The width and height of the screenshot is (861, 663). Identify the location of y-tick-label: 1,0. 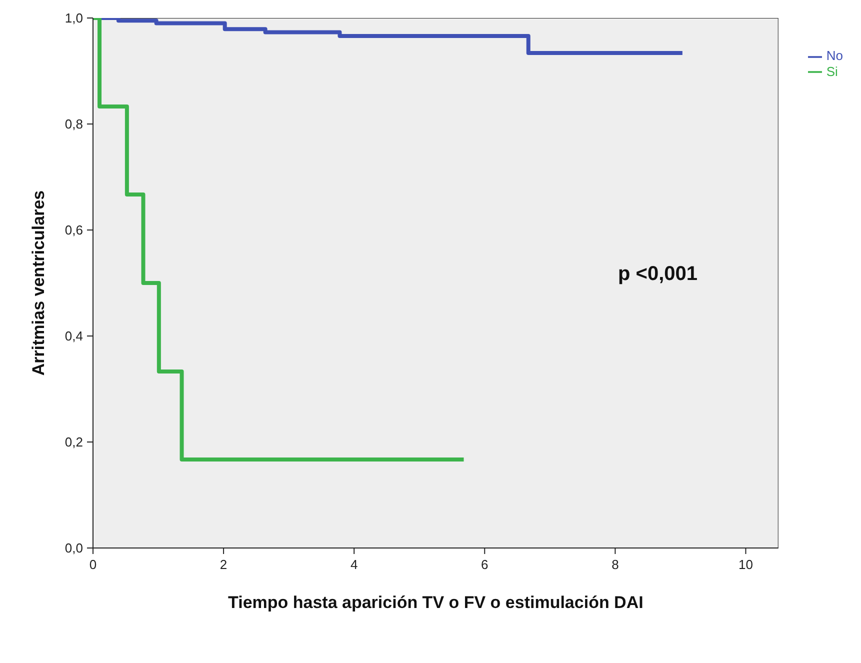
(73, 18).